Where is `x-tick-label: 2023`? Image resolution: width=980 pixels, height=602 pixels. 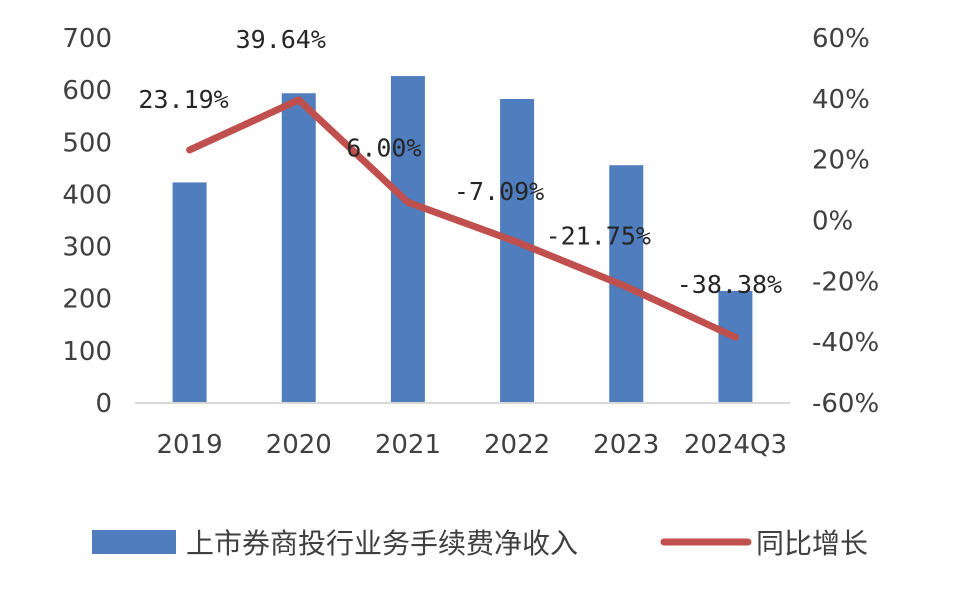 x-tick-label: 2023 is located at coordinates (626, 445).